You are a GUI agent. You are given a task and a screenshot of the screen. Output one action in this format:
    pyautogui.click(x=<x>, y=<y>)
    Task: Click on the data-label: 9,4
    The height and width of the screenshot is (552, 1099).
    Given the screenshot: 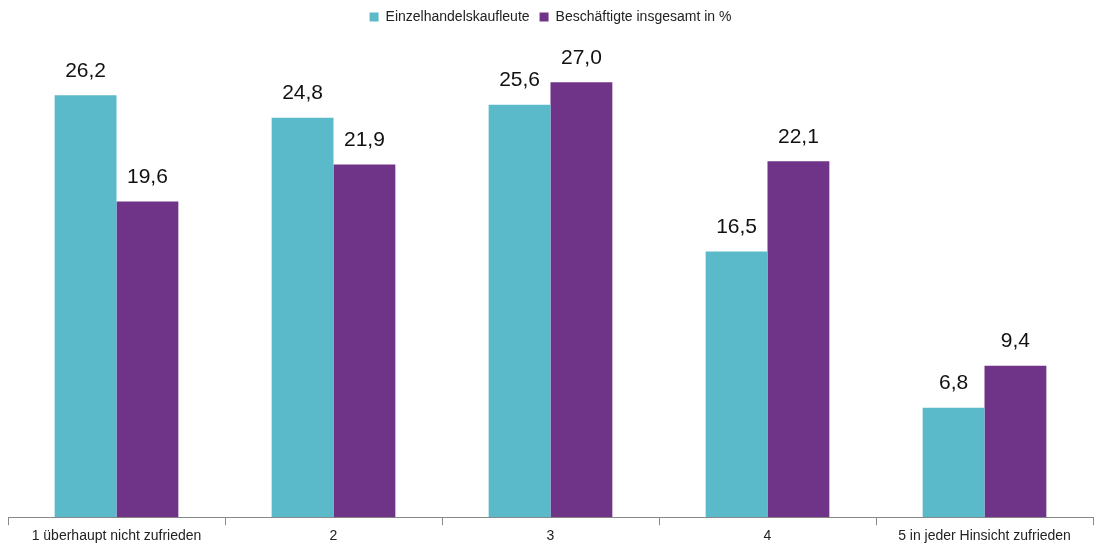 What is the action you would take?
    pyautogui.click(x=1015, y=340)
    